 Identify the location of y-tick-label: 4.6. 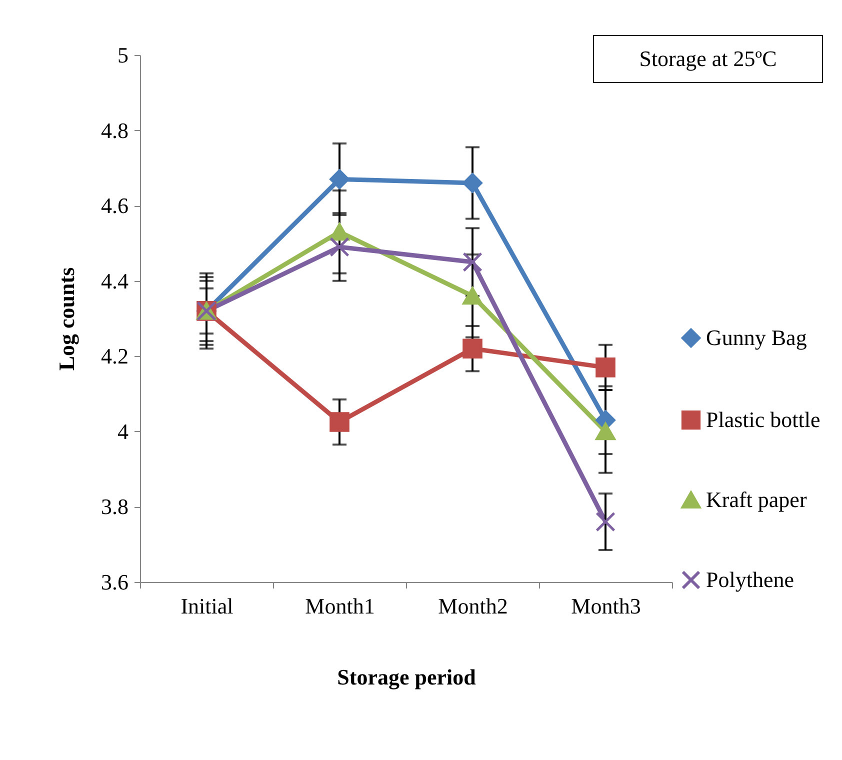
(114, 205).